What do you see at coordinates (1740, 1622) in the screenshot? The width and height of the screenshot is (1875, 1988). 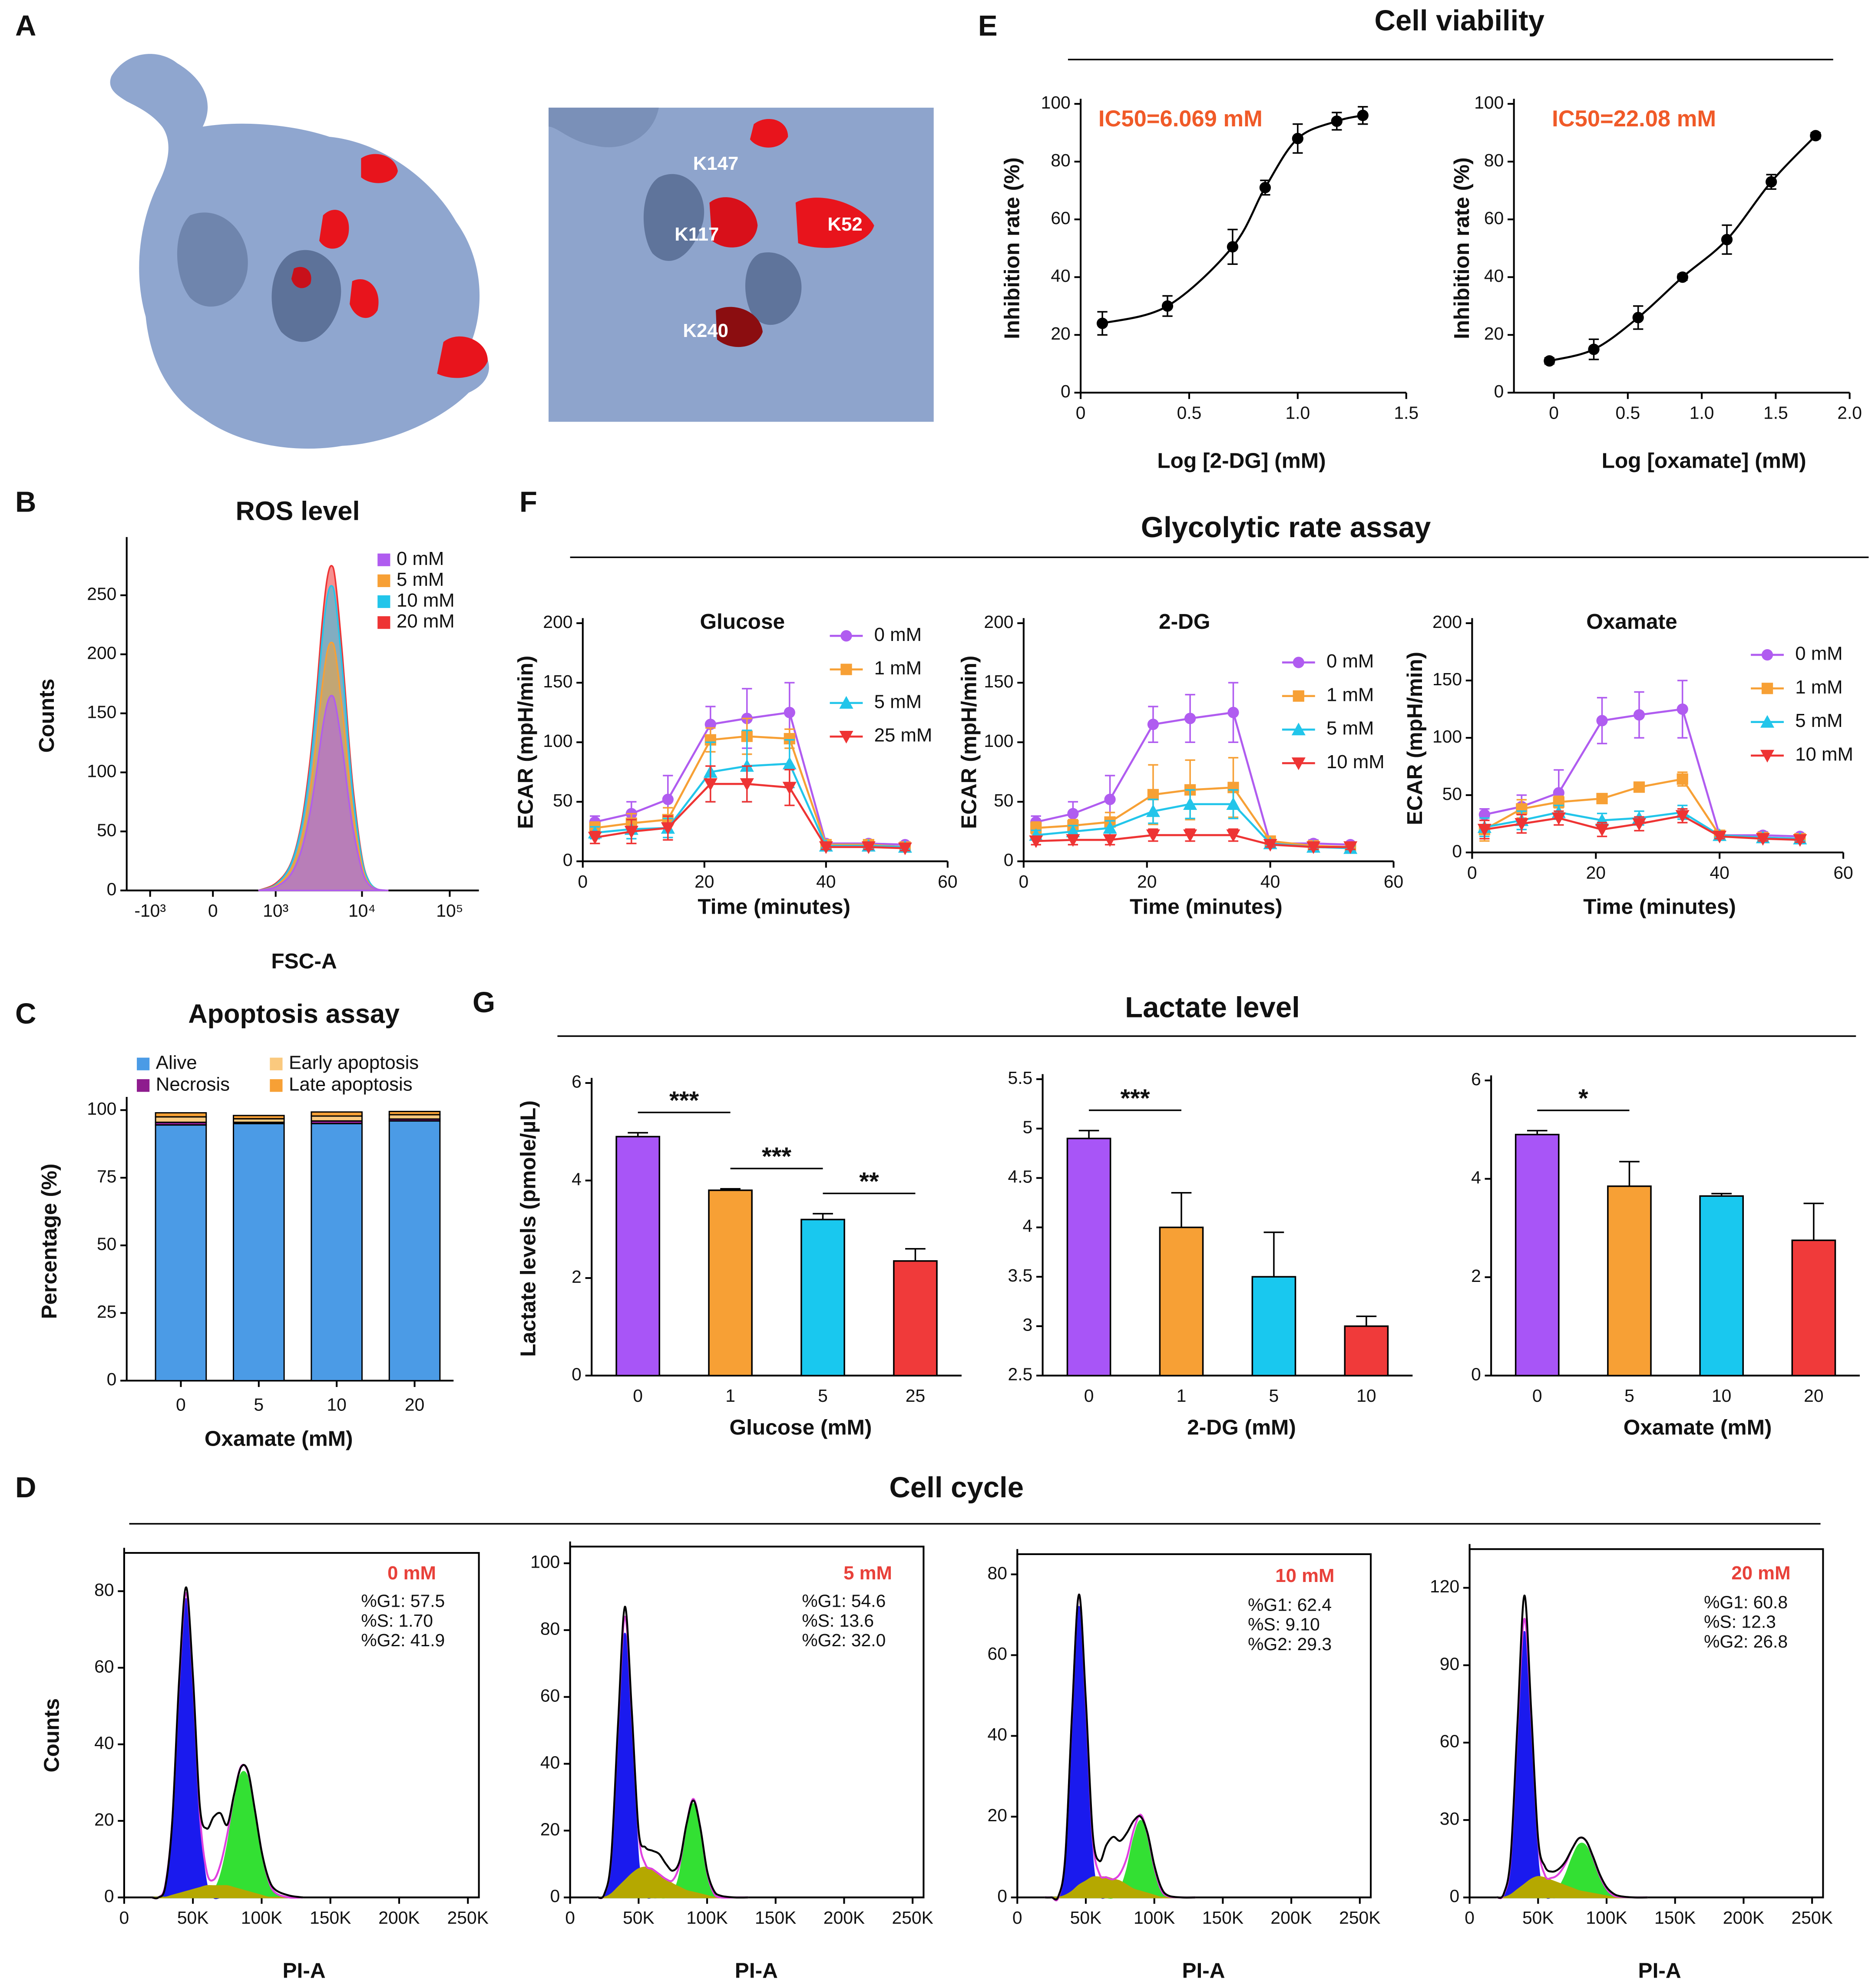 I see `stat-label: %S: 12.3` at bounding box center [1740, 1622].